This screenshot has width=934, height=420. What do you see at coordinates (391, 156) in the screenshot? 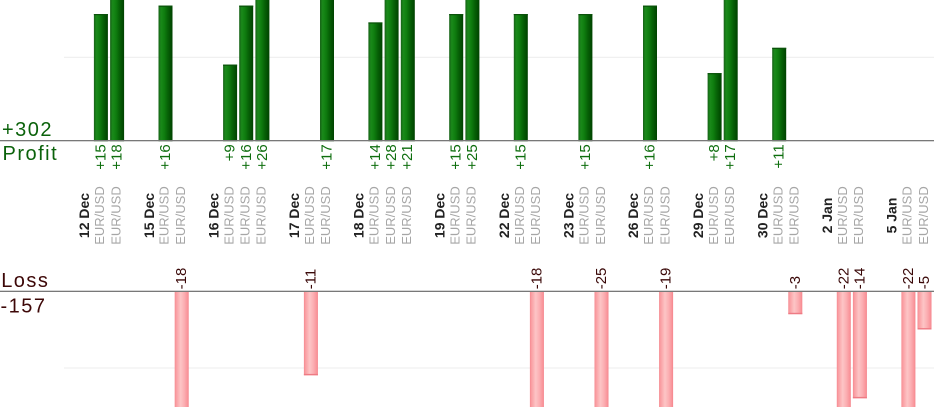
I see `svg-text: +28` at bounding box center [391, 156].